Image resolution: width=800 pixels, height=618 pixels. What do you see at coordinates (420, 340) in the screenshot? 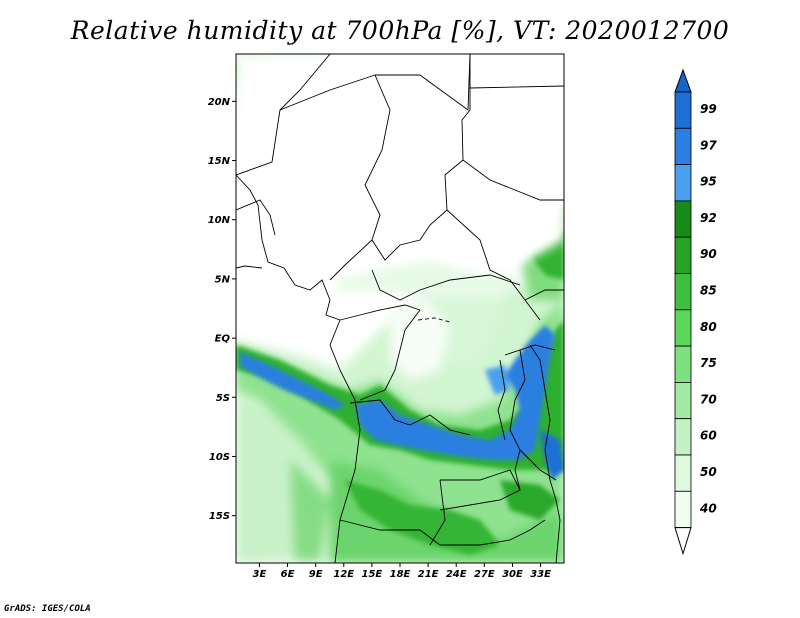
I see `dry-patch-center` at bounding box center [420, 340].